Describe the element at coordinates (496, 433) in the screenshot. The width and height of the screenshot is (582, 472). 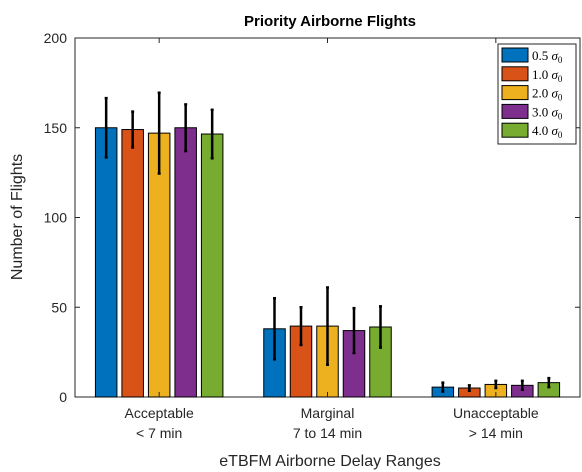
I see `x-category-range: > 14 min` at that location.